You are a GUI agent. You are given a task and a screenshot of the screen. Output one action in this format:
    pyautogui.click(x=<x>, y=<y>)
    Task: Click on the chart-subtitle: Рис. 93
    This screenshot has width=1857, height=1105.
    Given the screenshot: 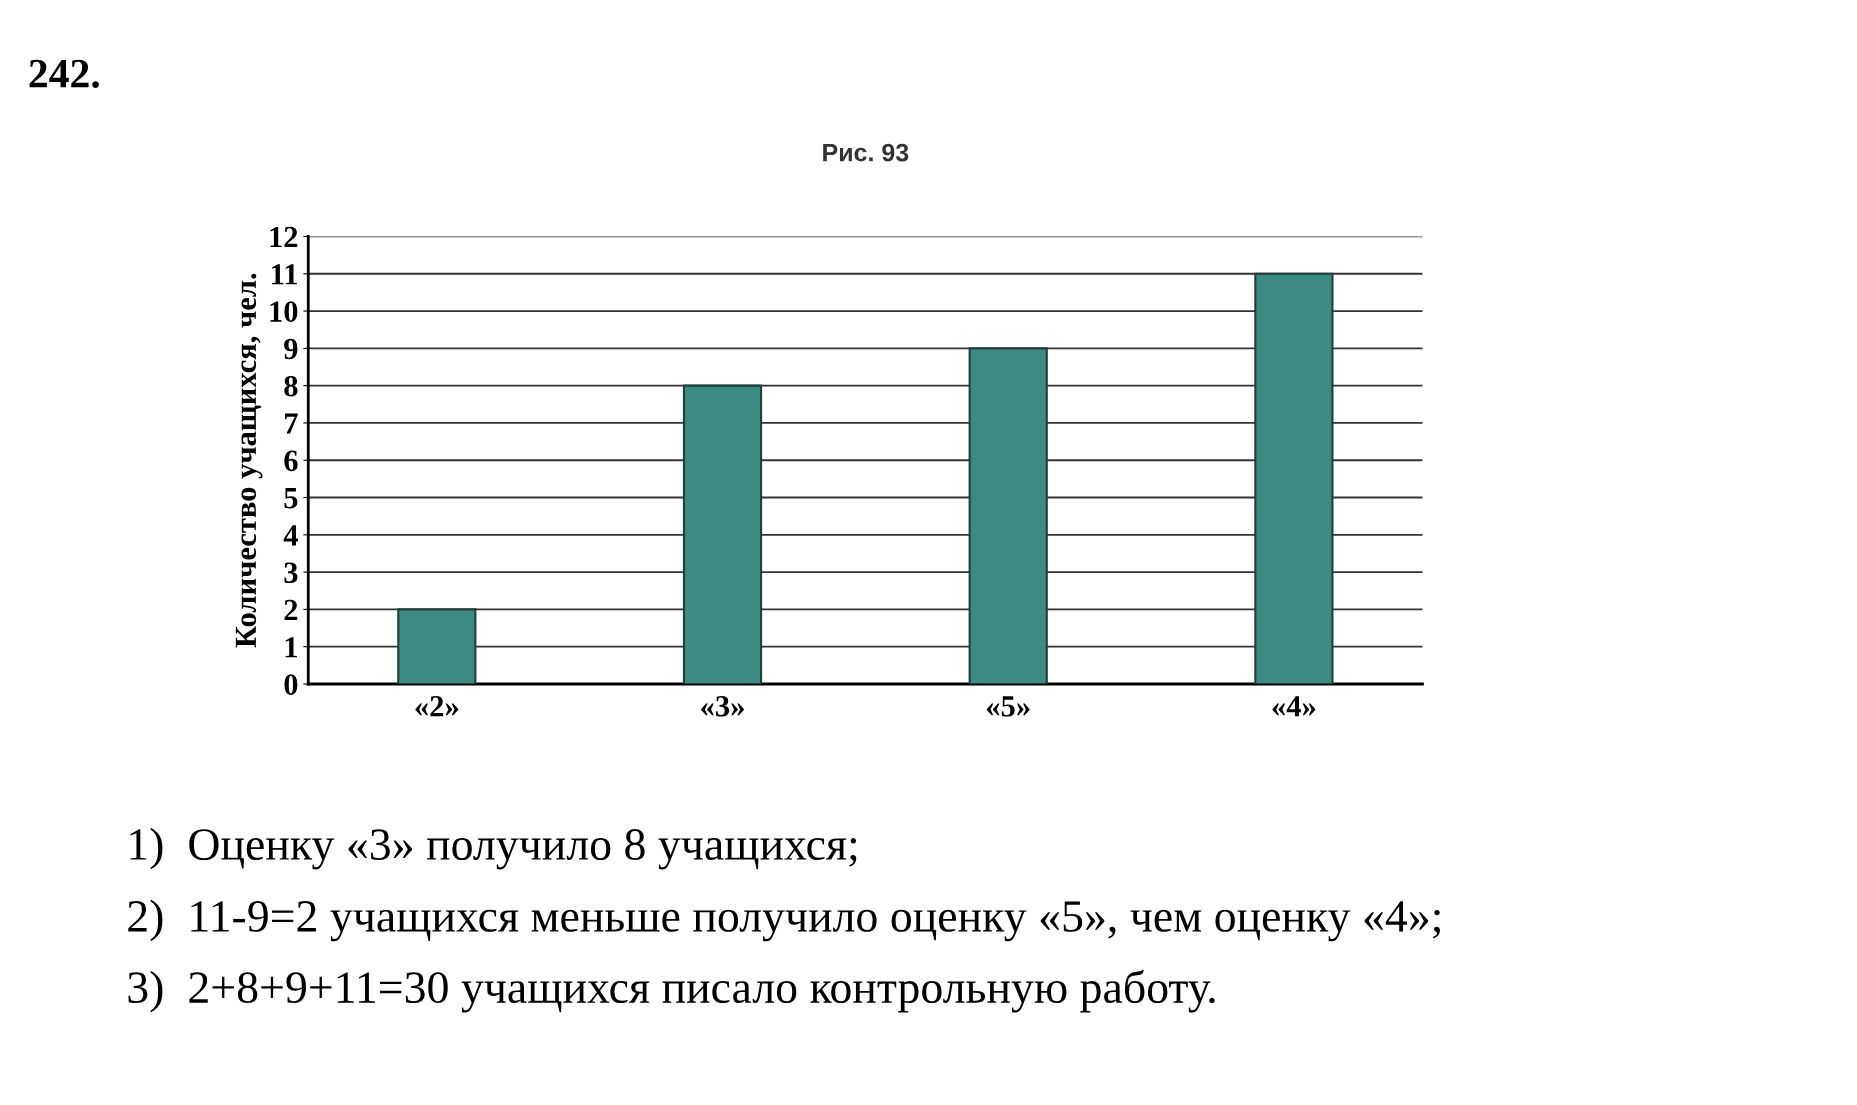 What is the action you would take?
    pyautogui.click(x=866, y=152)
    